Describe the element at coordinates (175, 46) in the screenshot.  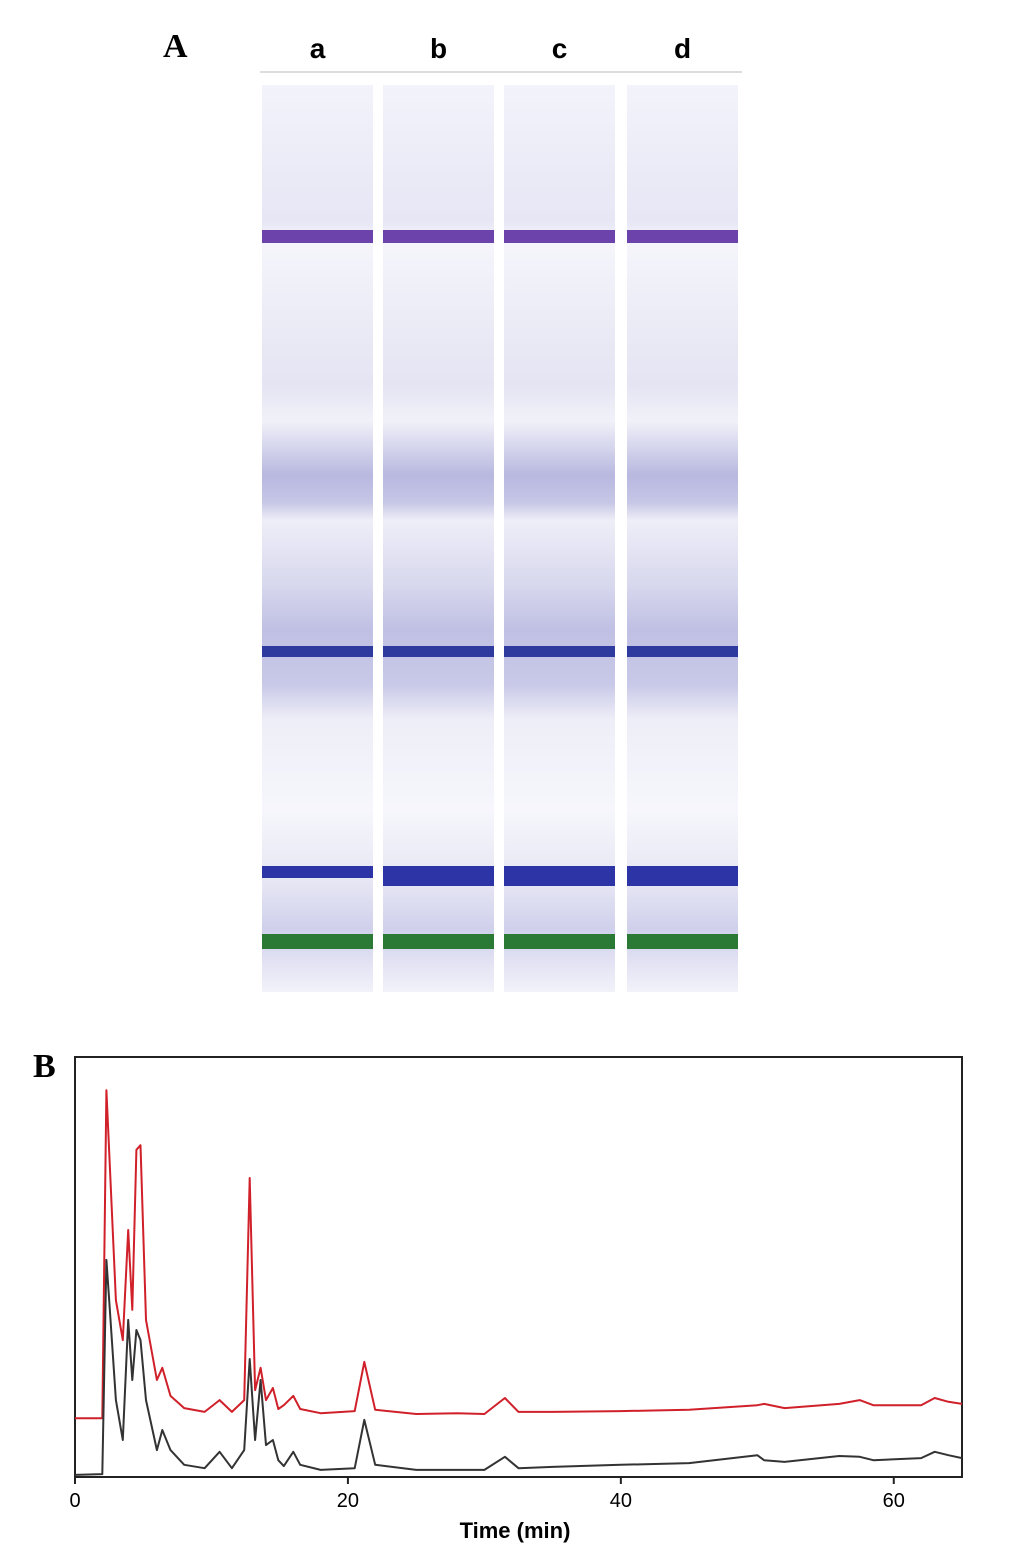
I see `panel-label: A` at that location.